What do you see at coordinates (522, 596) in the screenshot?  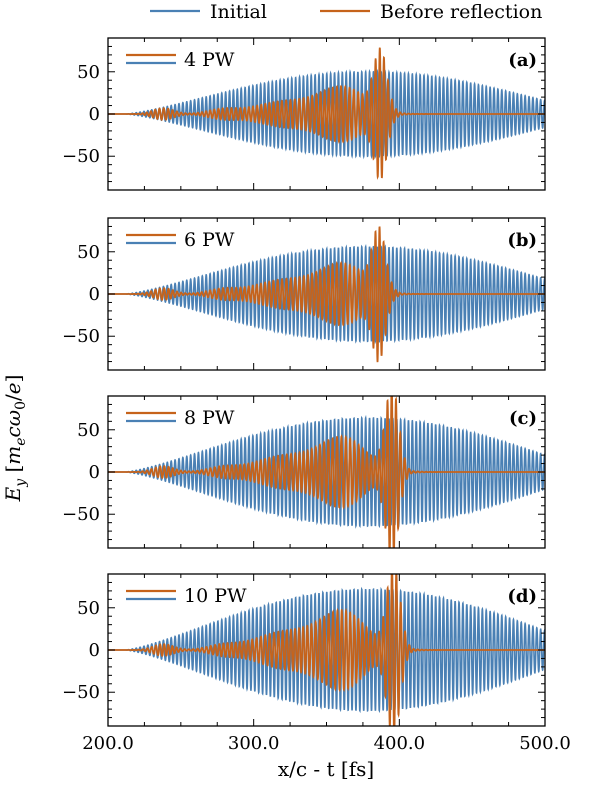 I see `panel-tag: (d)` at bounding box center [522, 596].